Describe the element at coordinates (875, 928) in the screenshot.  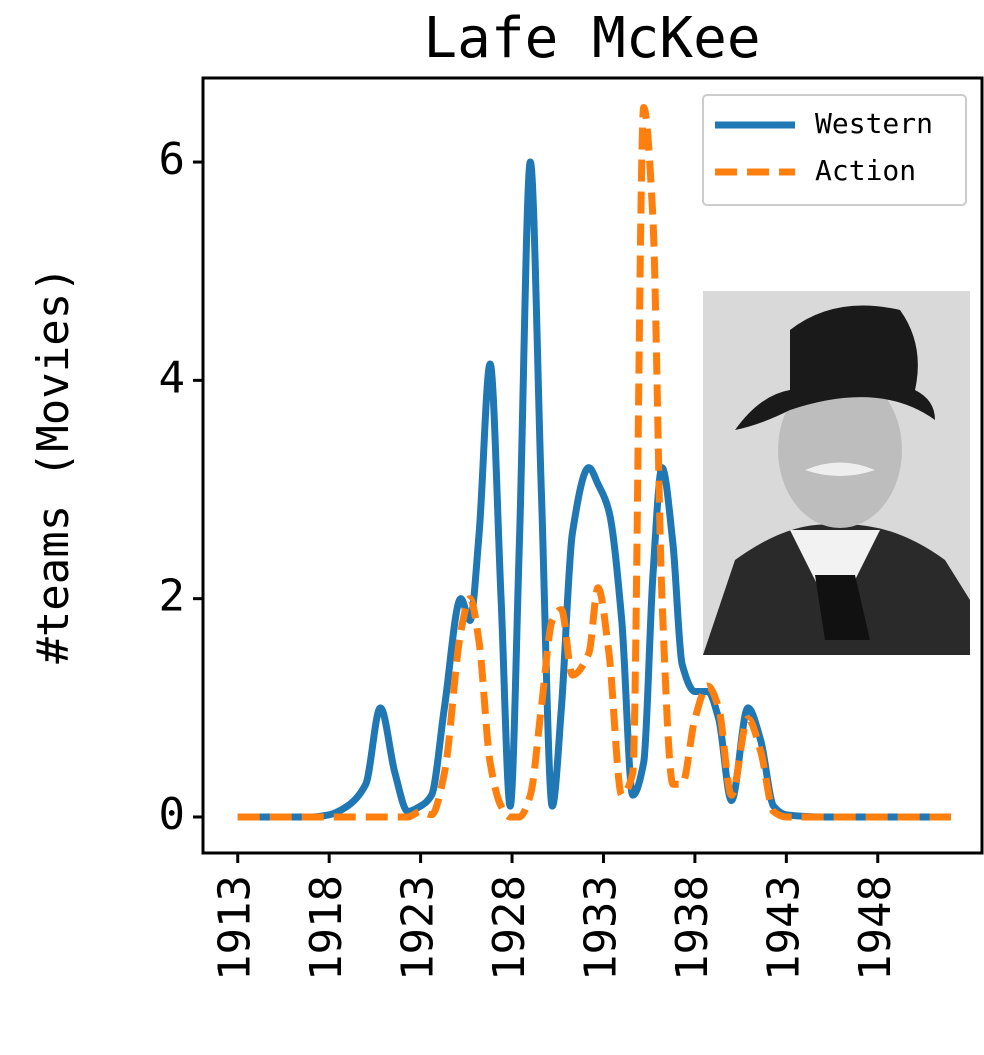
I see `x-tick-label: 1948` at that location.